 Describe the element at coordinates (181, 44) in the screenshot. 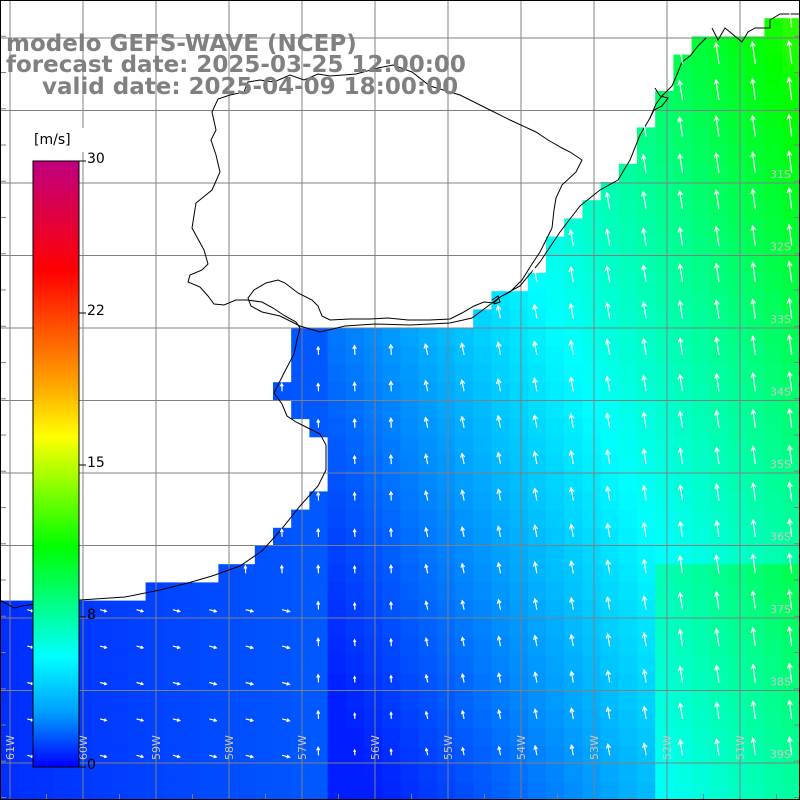

I see `model-title: modelo GEFS-WAVE (NCEP)` at that location.